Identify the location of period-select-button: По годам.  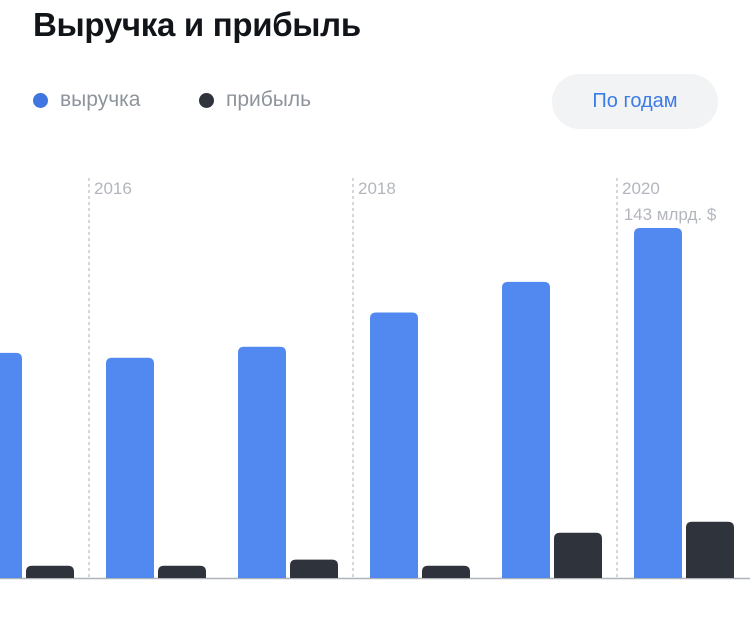
(635, 101).